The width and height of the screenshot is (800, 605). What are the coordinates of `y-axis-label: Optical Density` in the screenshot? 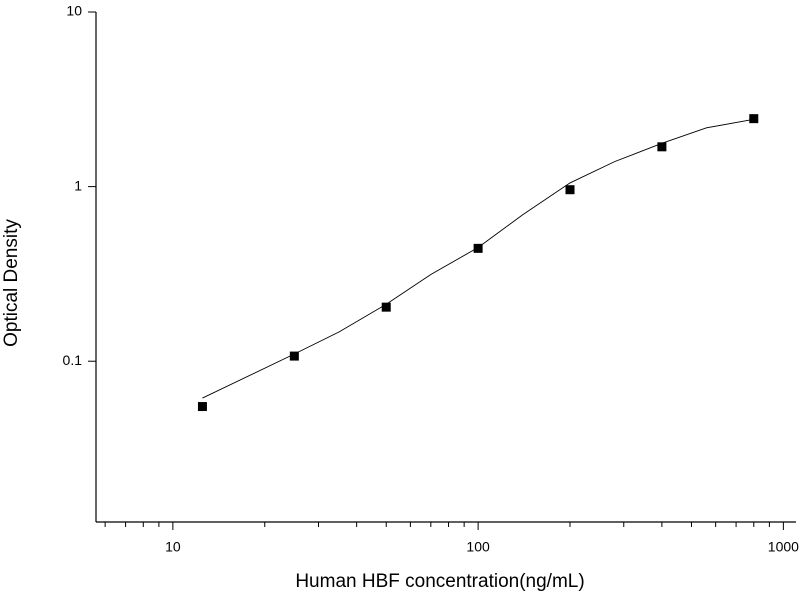 It's located at (11, 283).